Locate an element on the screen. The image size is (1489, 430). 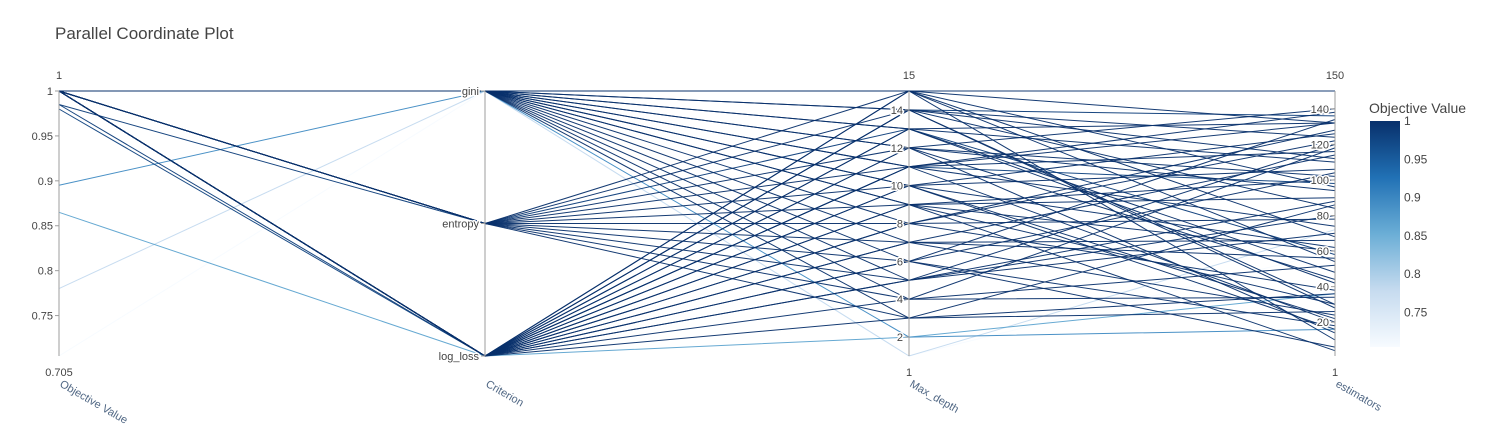
tick-label: 120 is located at coordinates (1320, 145).